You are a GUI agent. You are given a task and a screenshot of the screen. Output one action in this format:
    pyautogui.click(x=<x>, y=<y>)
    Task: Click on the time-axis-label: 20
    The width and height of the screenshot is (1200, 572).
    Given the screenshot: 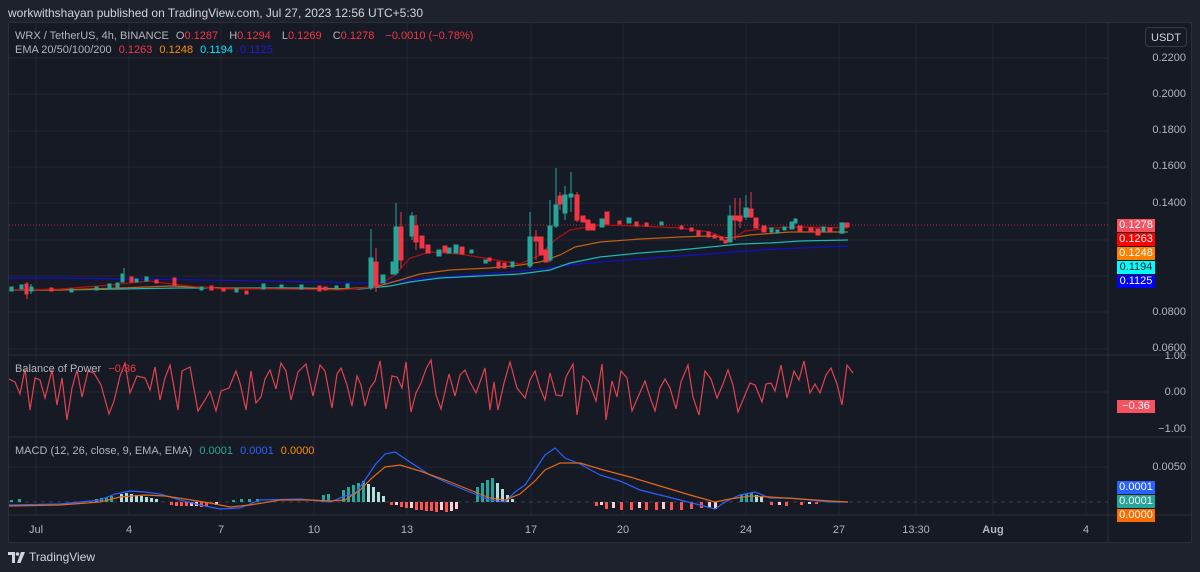 What is the action you would take?
    pyautogui.click(x=623, y=530)
    